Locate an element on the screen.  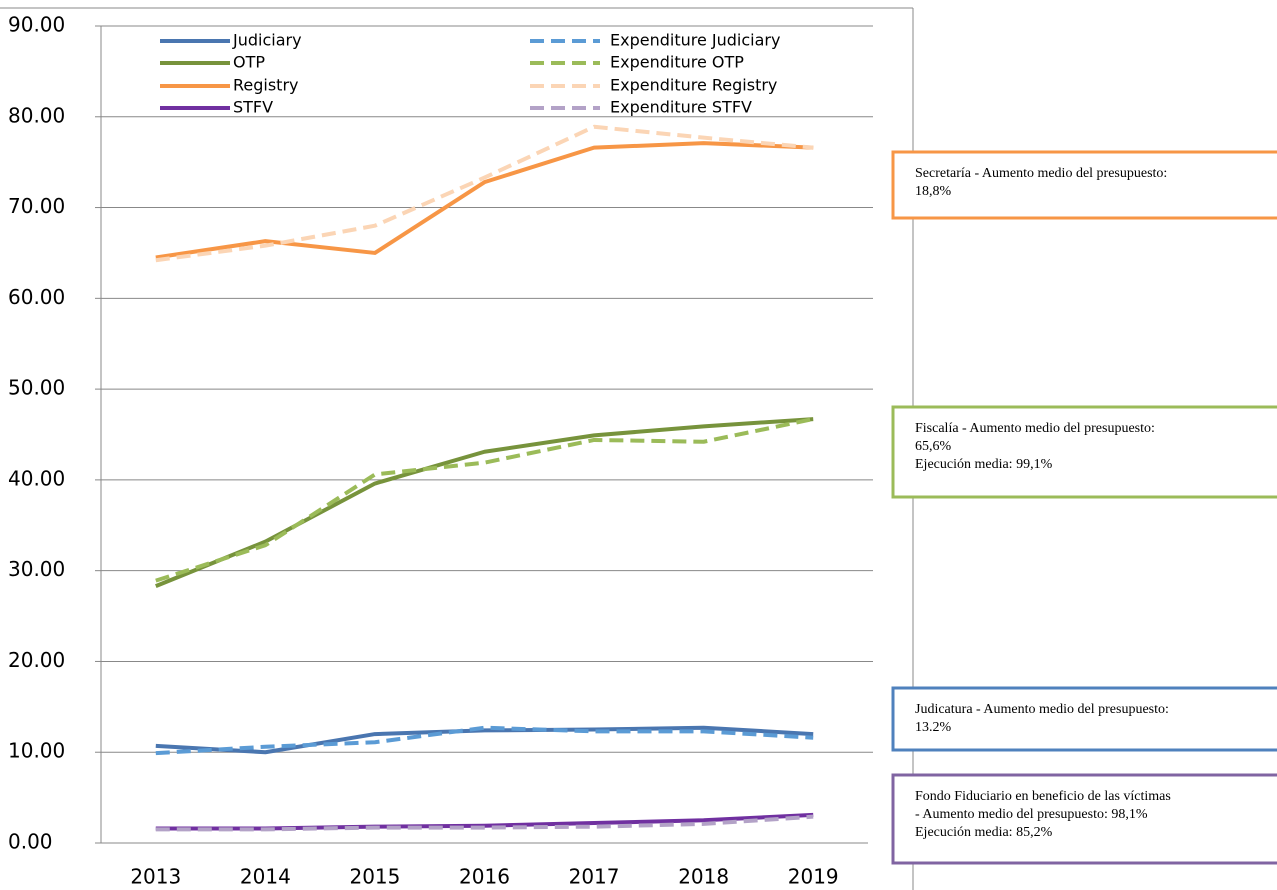
annotation-text: - Aumento medio del presupuesto: 98,1% is located at coordinates (1031, 814).